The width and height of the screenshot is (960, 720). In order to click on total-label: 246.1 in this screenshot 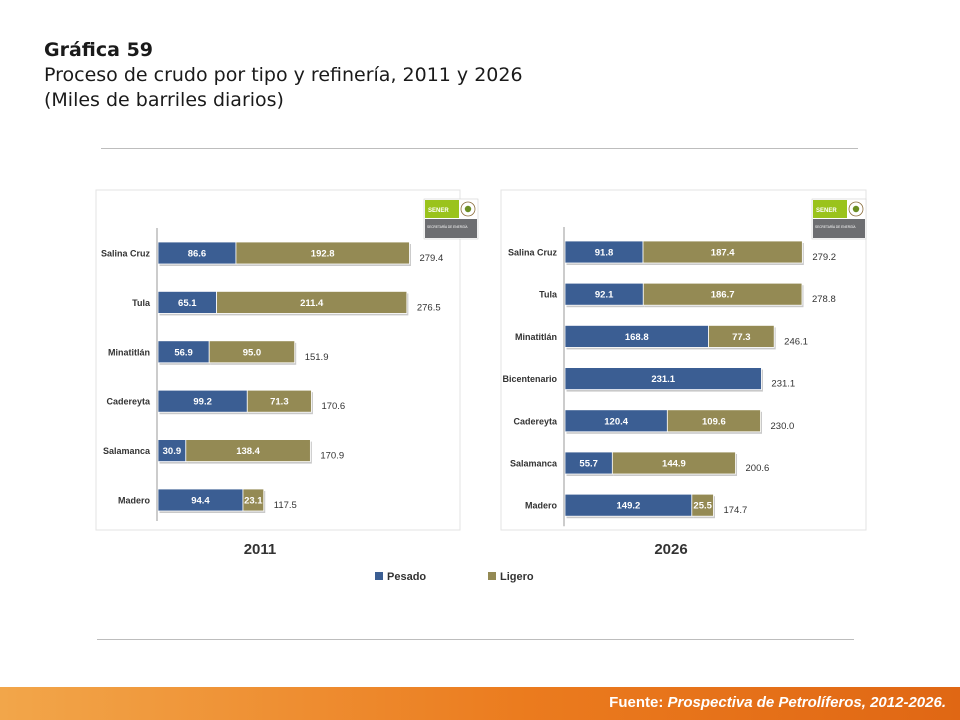, I will do `click(796, 341)`.